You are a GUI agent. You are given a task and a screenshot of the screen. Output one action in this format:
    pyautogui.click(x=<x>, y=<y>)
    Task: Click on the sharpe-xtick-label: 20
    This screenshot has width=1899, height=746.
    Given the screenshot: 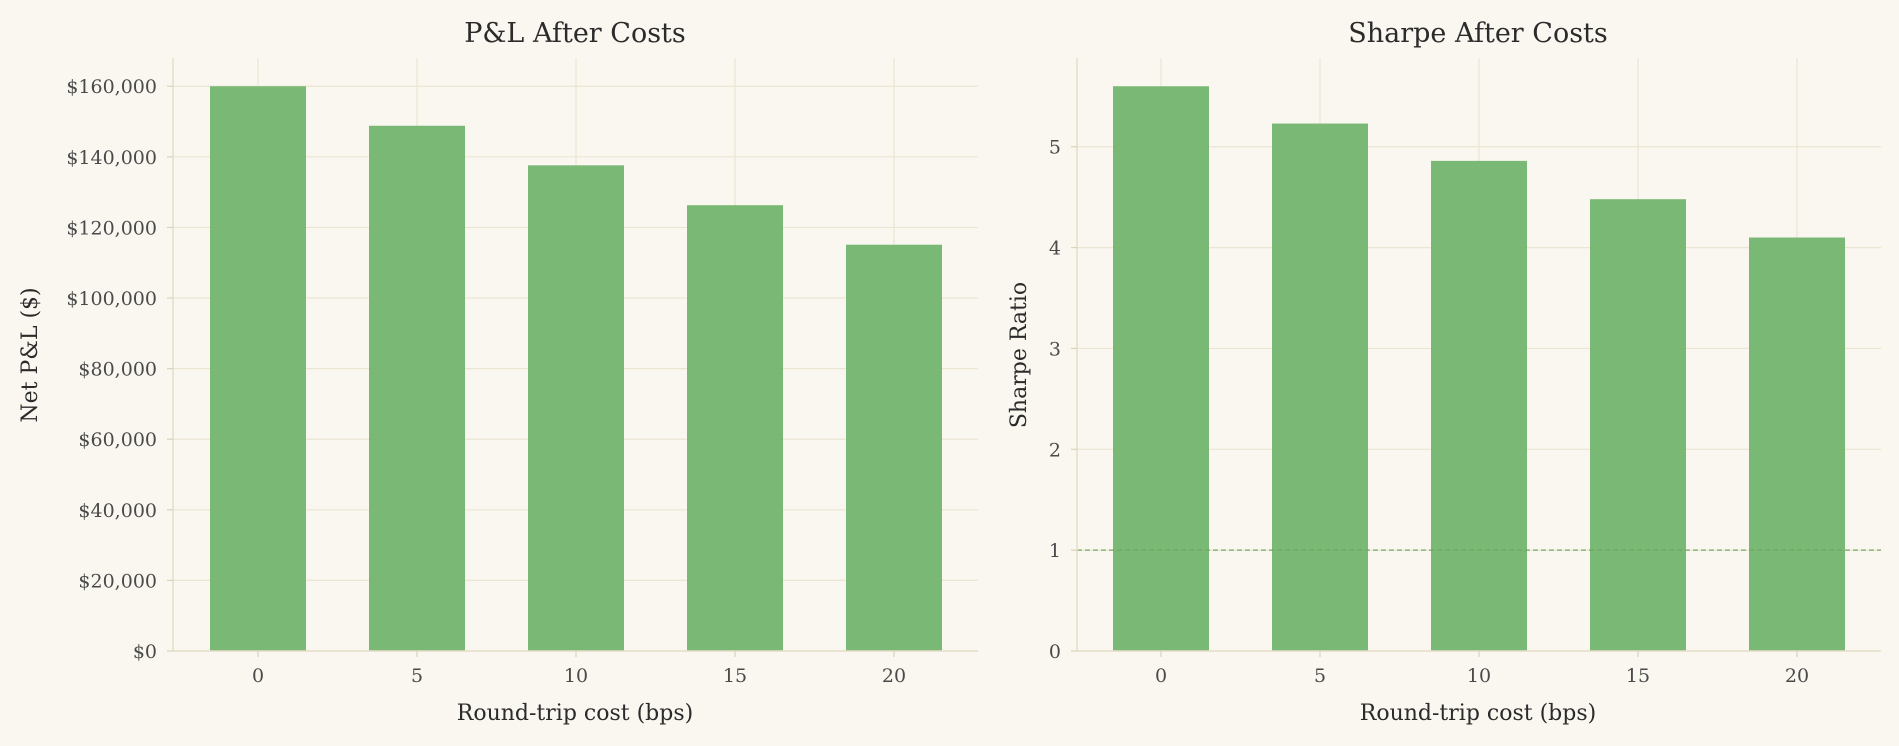 What is the action you would take?
    pyautogui.click(x=1797, y=676)
    